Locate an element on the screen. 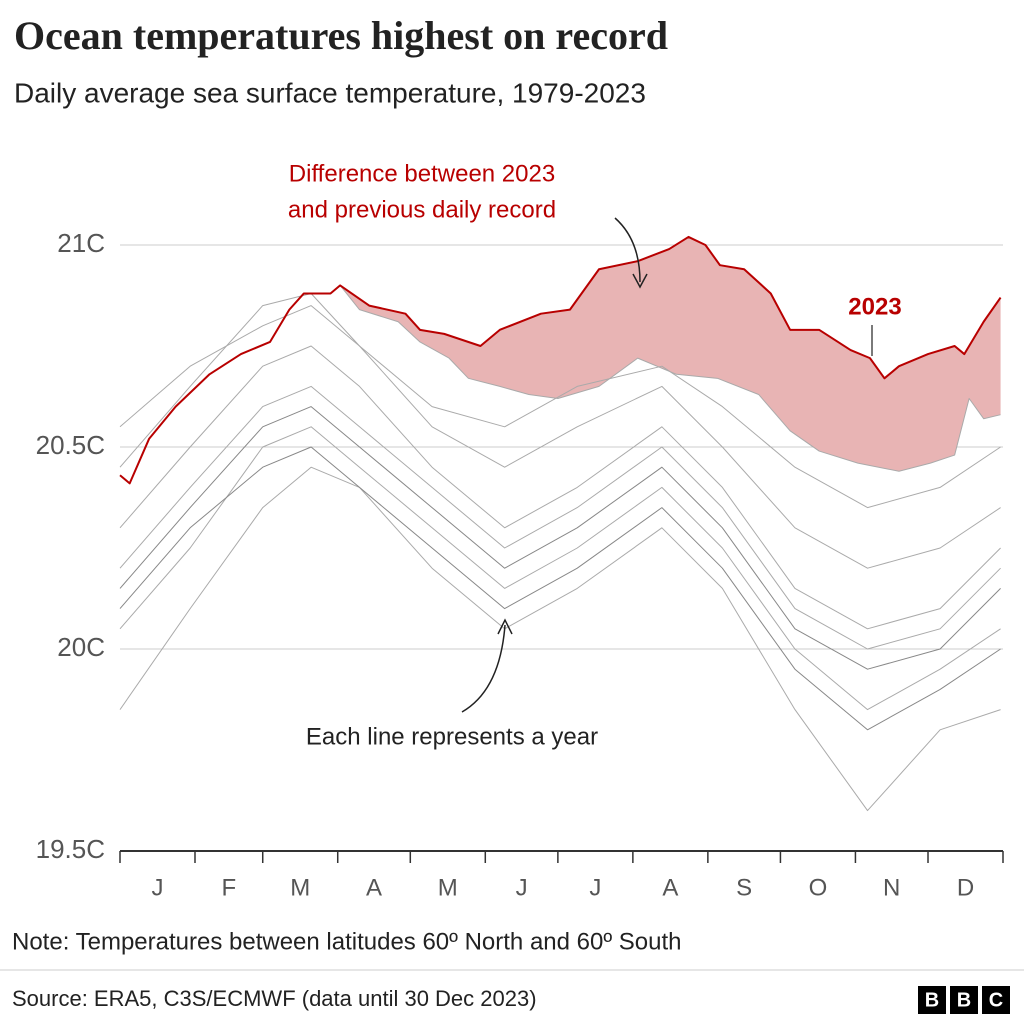  year-line is located at coordinates (670, 378).